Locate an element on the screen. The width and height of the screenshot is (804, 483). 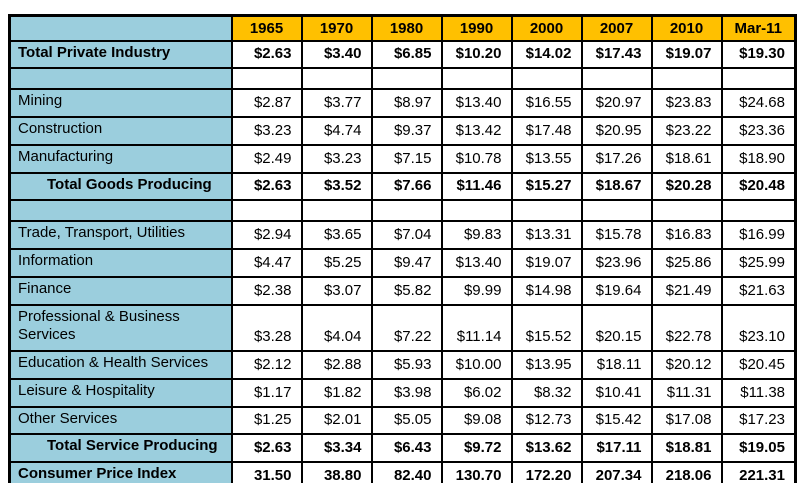
row-label: Consumer Price Index is located at coordinates (120, 471).